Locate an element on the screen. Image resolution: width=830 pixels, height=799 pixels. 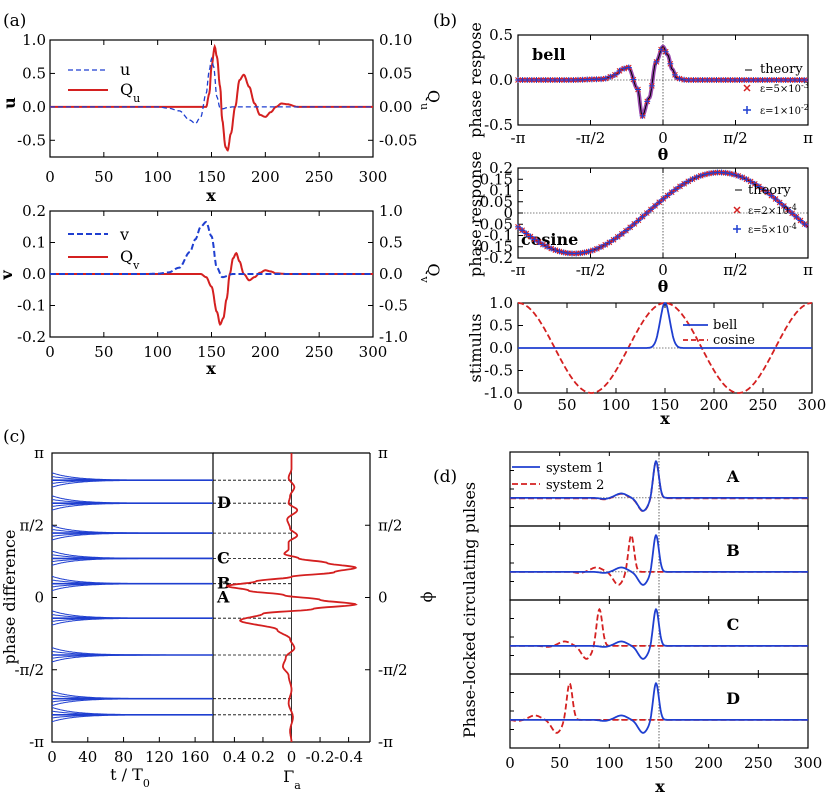
a1-ylabel-right: Qu is located at coordinates (431, 100).